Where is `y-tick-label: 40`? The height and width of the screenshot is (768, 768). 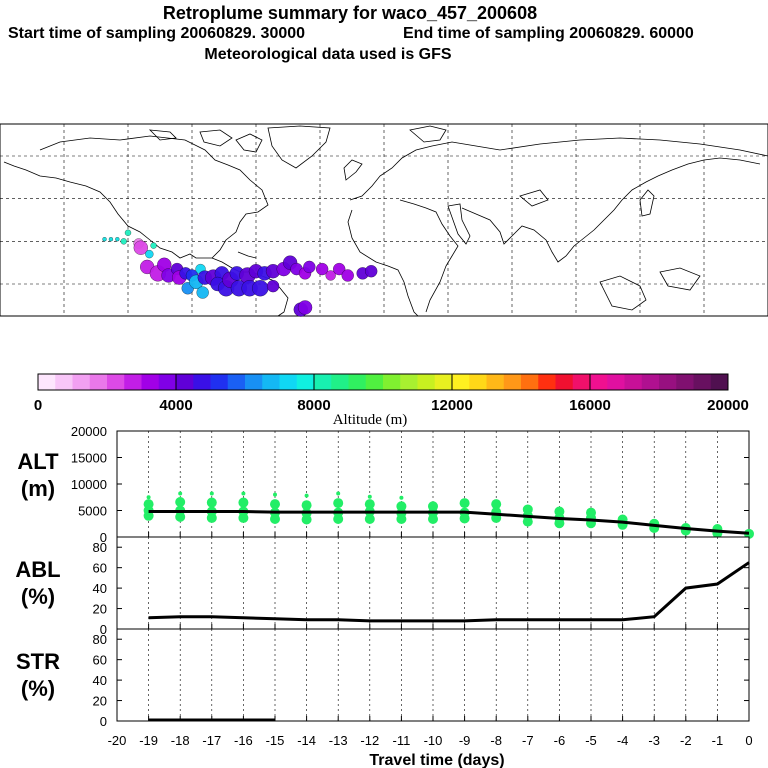 y-tick-label: 40 is located at coordinates (100, 680).